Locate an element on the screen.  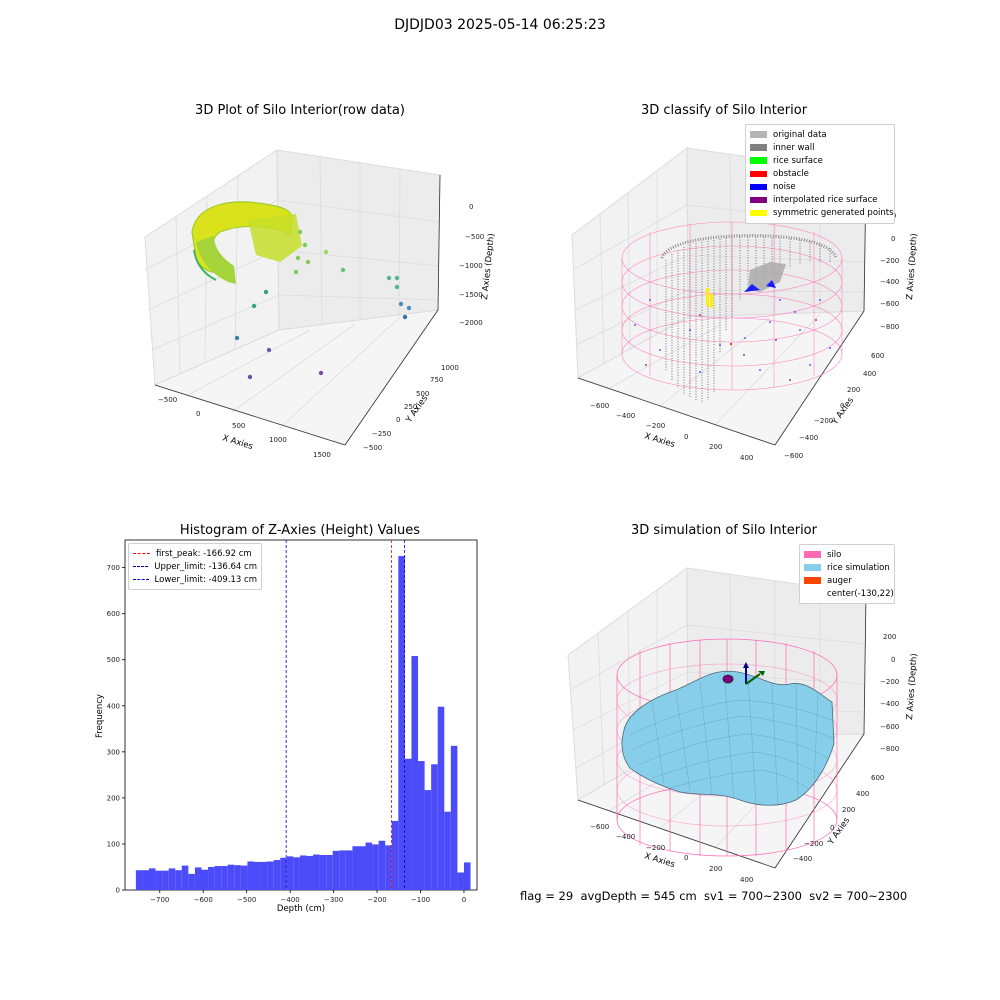
classify-x-tick: −400 is located at coordinates (625, 416).